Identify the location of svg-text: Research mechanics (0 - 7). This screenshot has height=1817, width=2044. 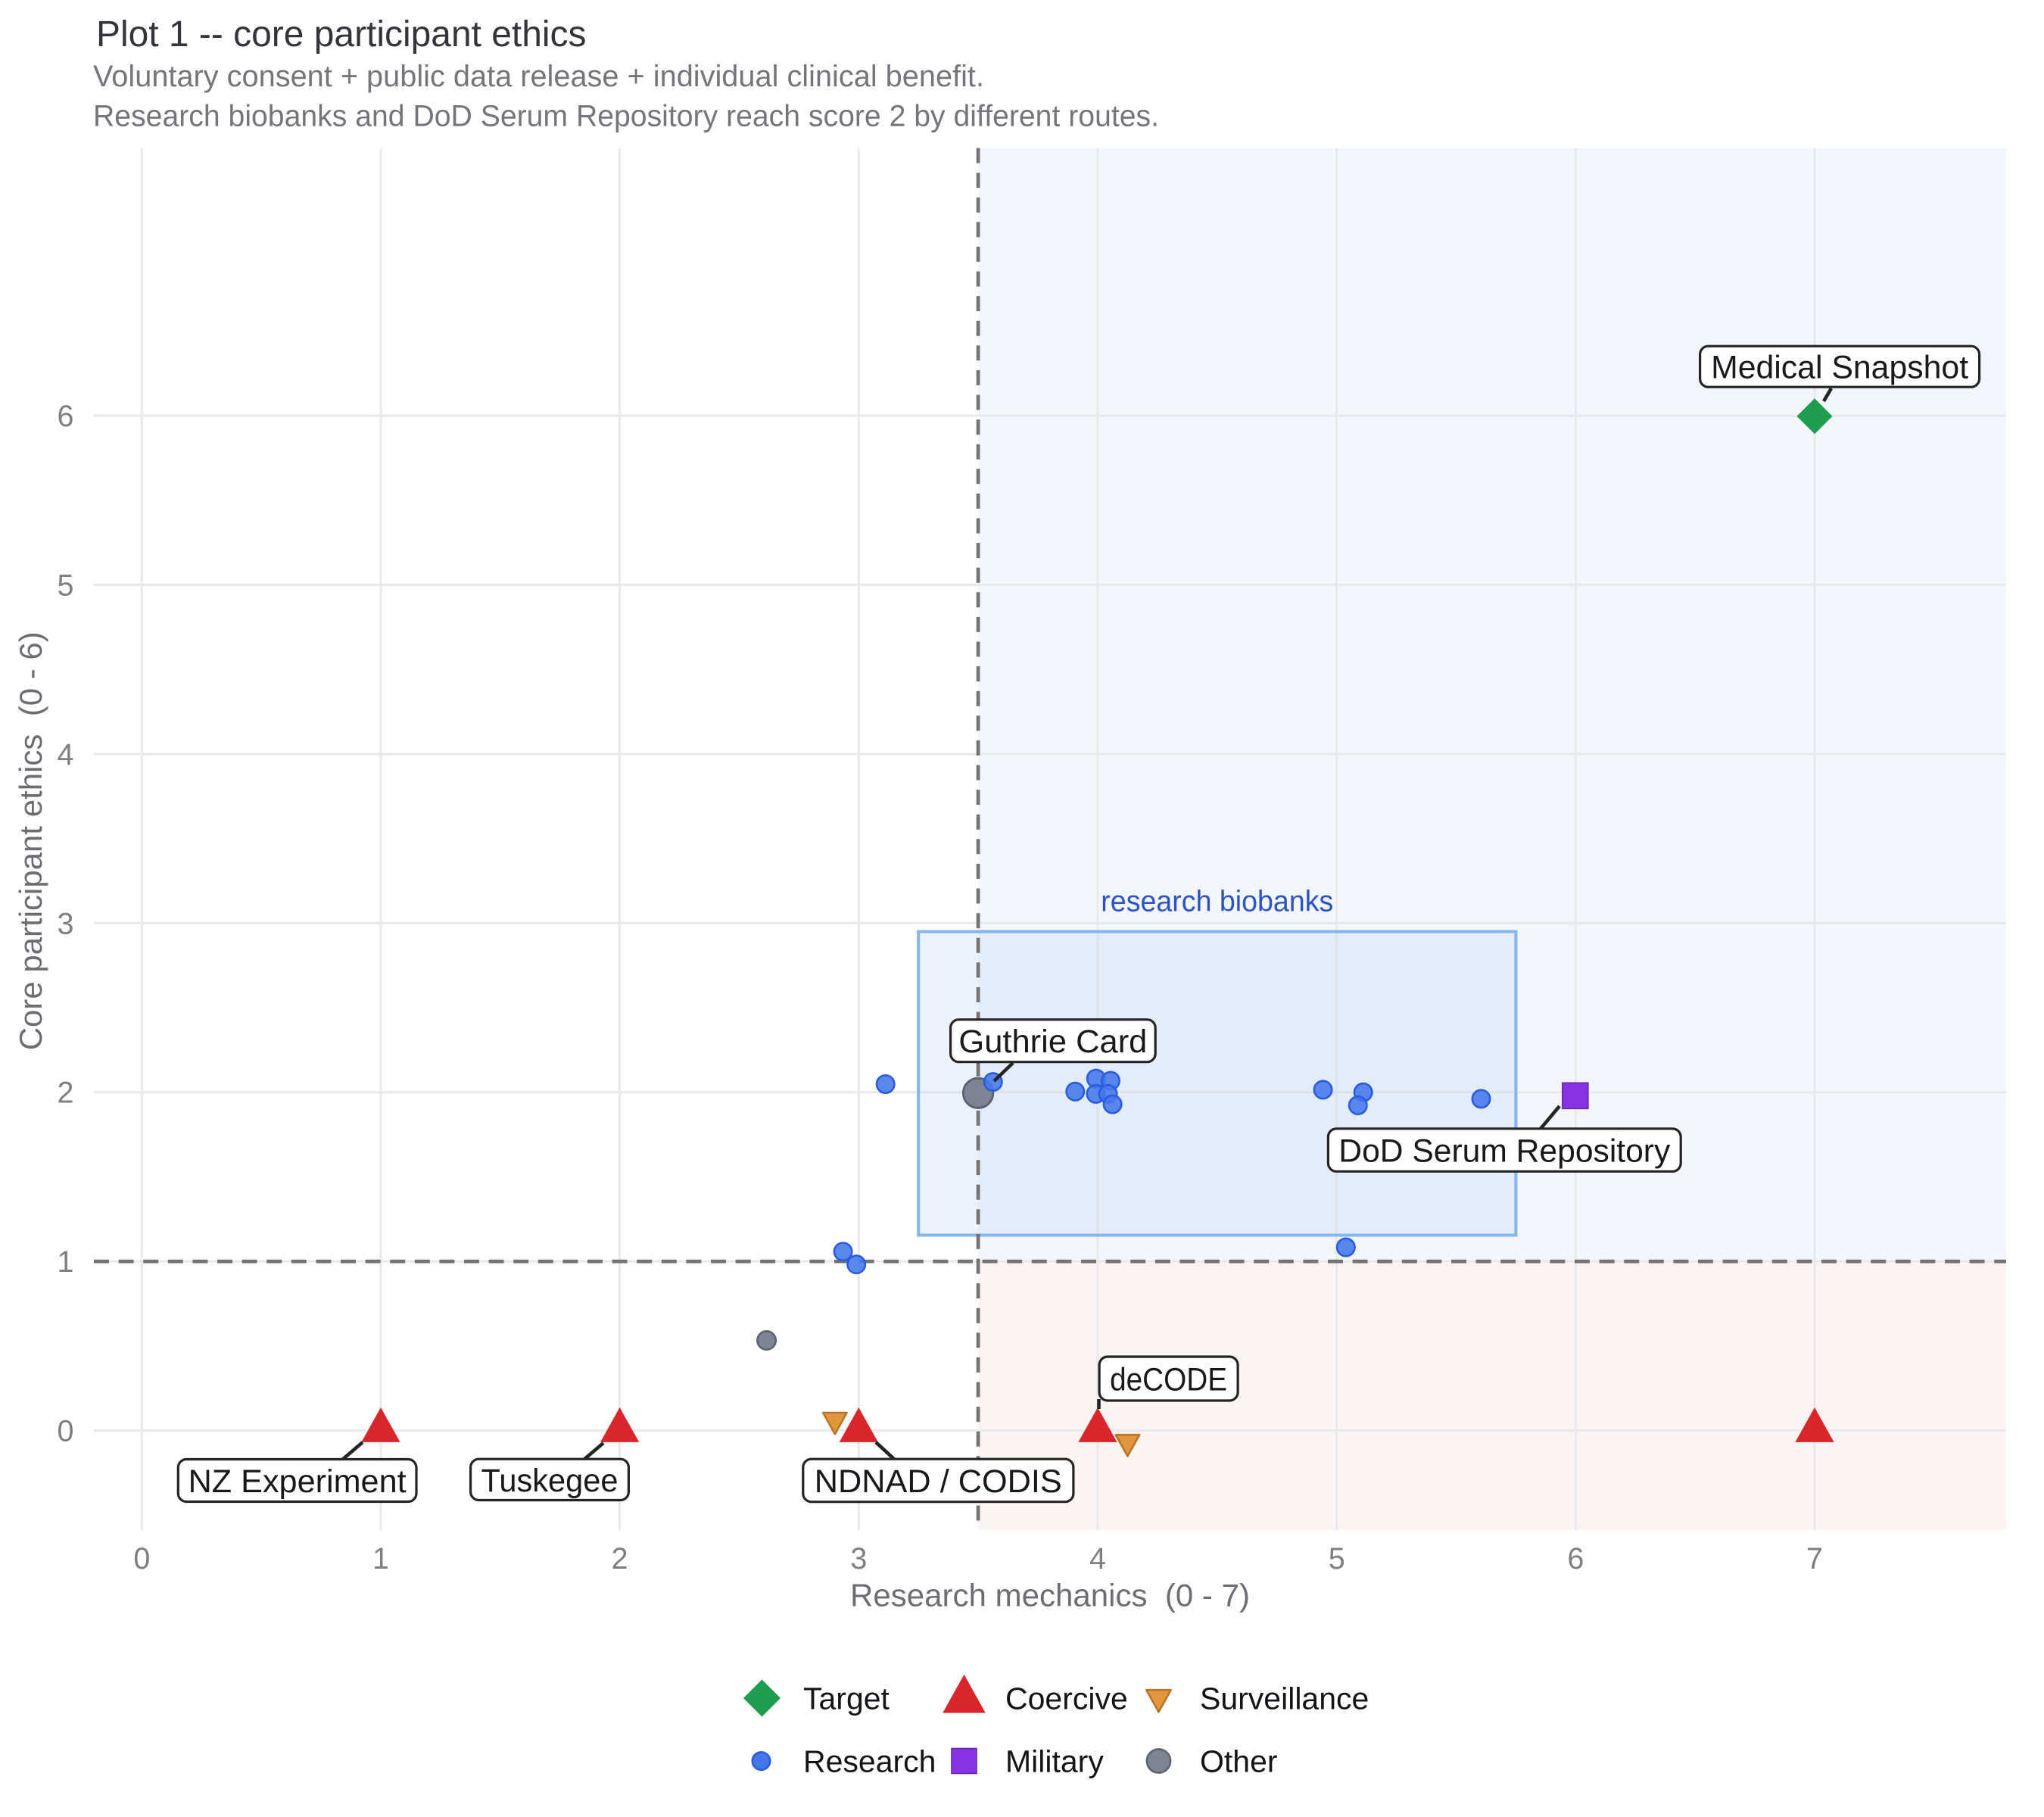
(1050, 1595).